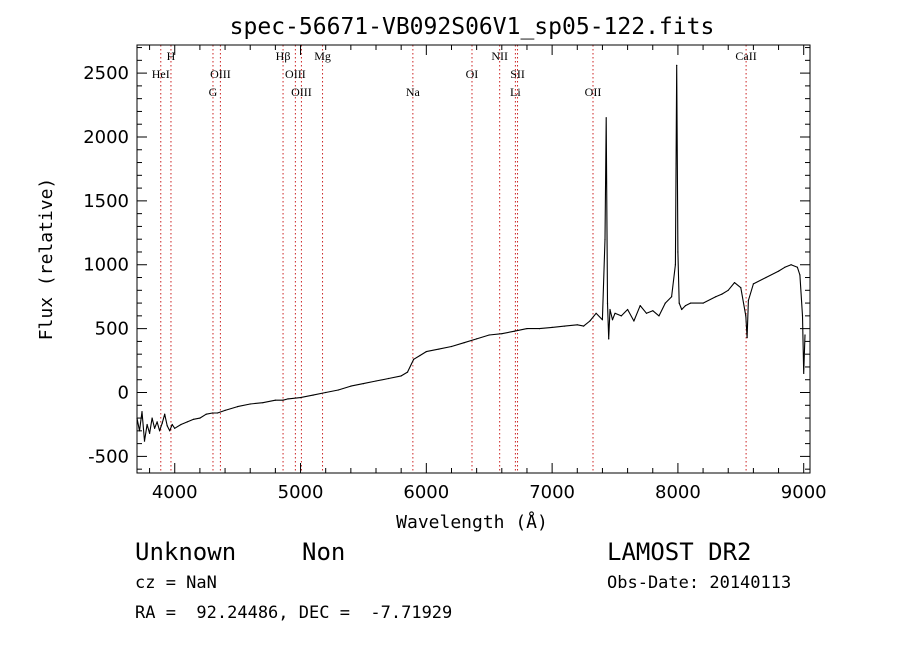 The width and height of the screenshot is (900, 654). Describe the element at coordinates (593, 92) in the screenshot. I see `spectral-line-label: OII` at that location.